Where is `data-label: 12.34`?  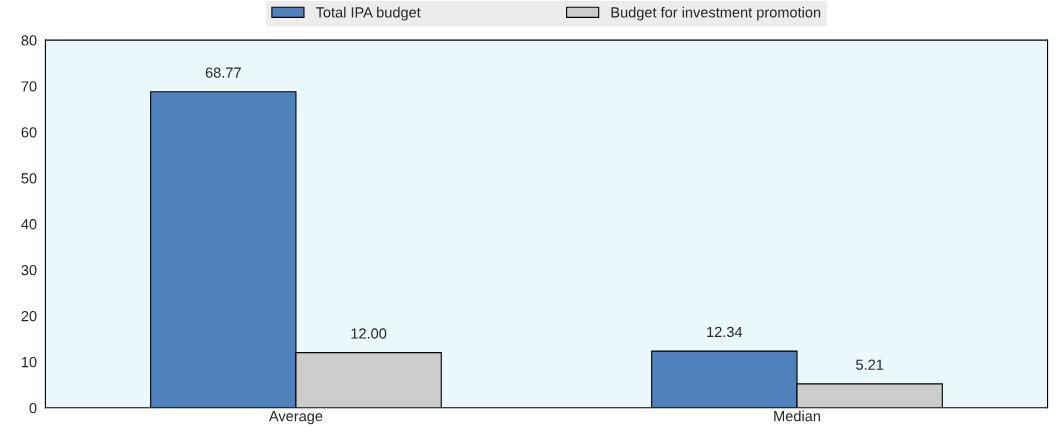
data-label: 12.34 is located at coordinates (725, 332).